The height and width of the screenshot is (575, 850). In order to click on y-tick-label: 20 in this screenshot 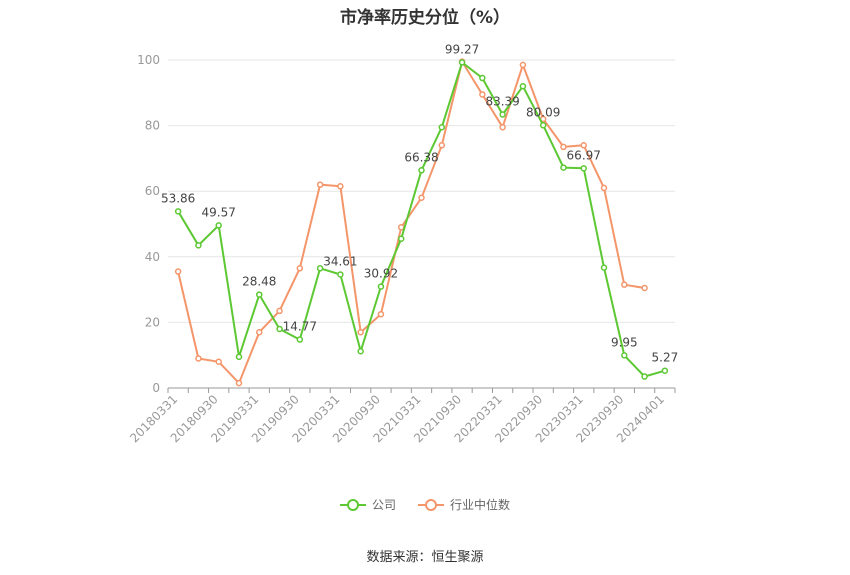, I will do `click(152, 322)`.